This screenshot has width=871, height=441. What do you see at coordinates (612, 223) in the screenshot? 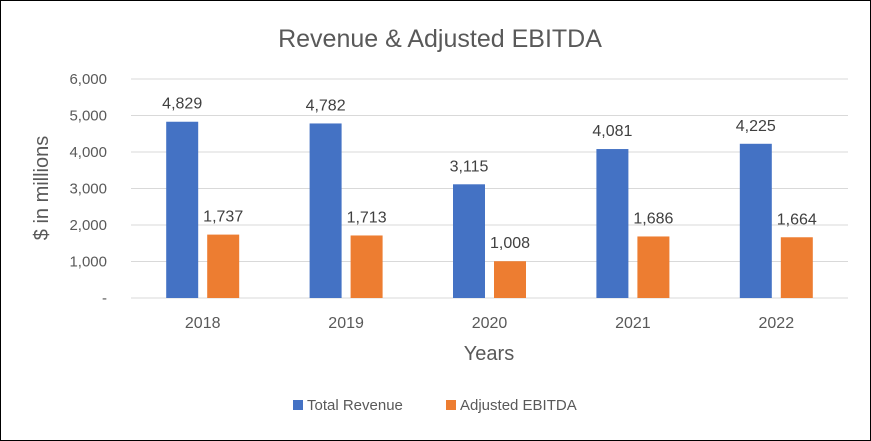
I see `bar-total-revenue-2021` at bounding box center [612, 223].